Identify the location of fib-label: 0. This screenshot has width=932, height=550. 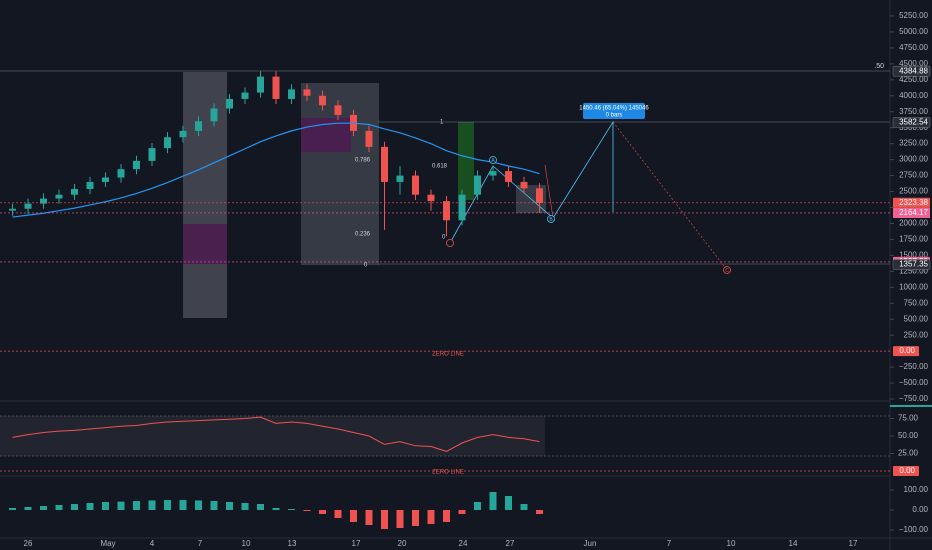
(366, 266).